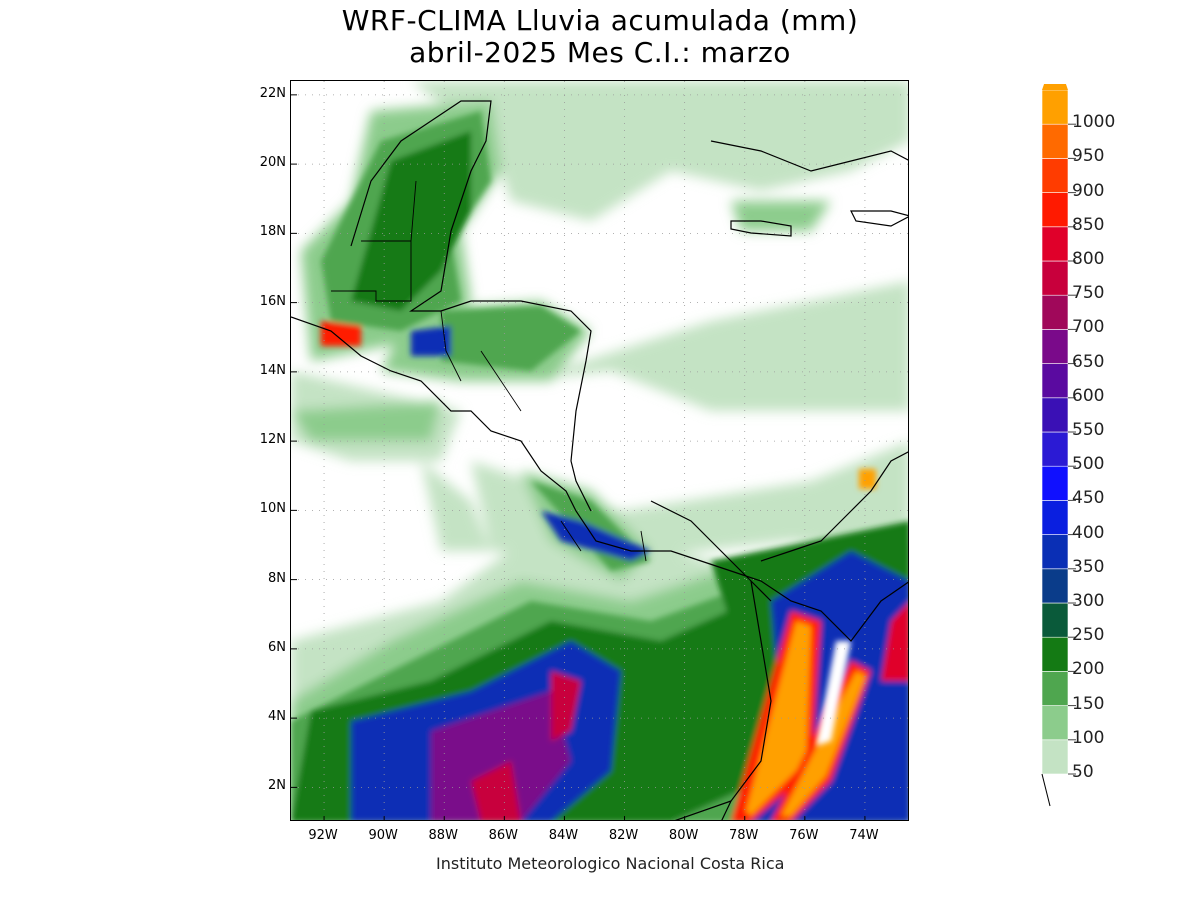  What do you see at coordinates (683, 835) in the screenshot?
I see `x-tick-label: 80W` at bounding box center [683, 835].